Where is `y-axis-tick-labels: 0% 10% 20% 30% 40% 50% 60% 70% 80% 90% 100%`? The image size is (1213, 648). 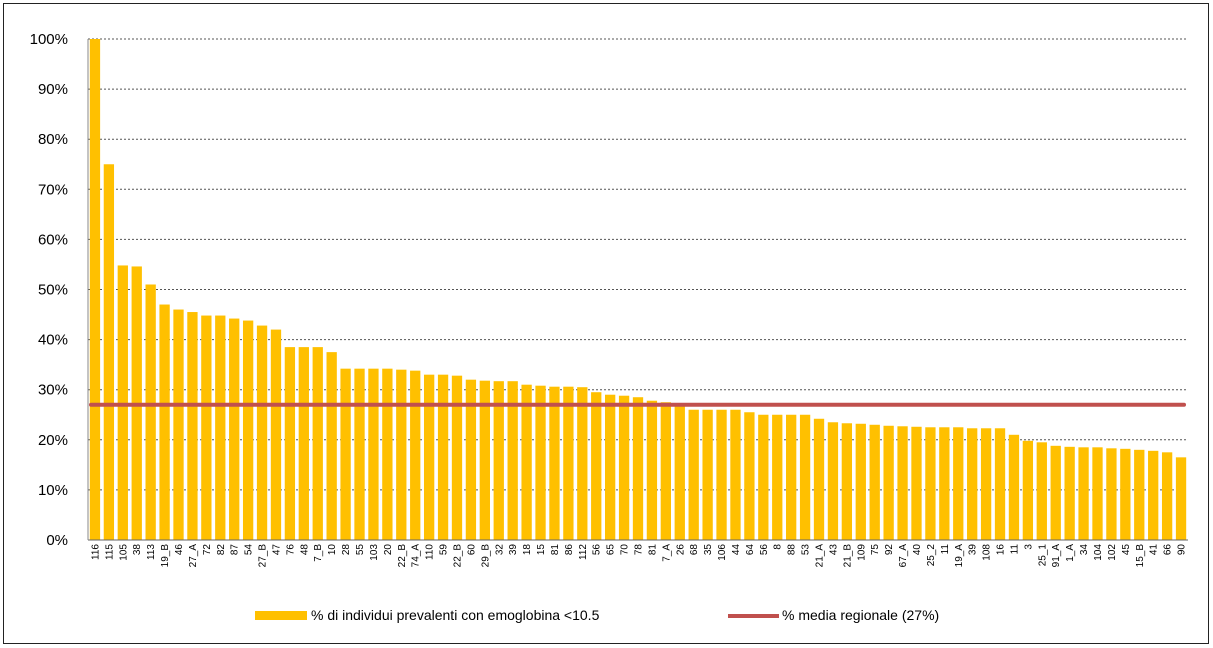 y-axis-tick-labels: 0% 10% 20% 30% 40% 50% 60% 70% 80% 90% 100% is located at coordinates (49, 290).